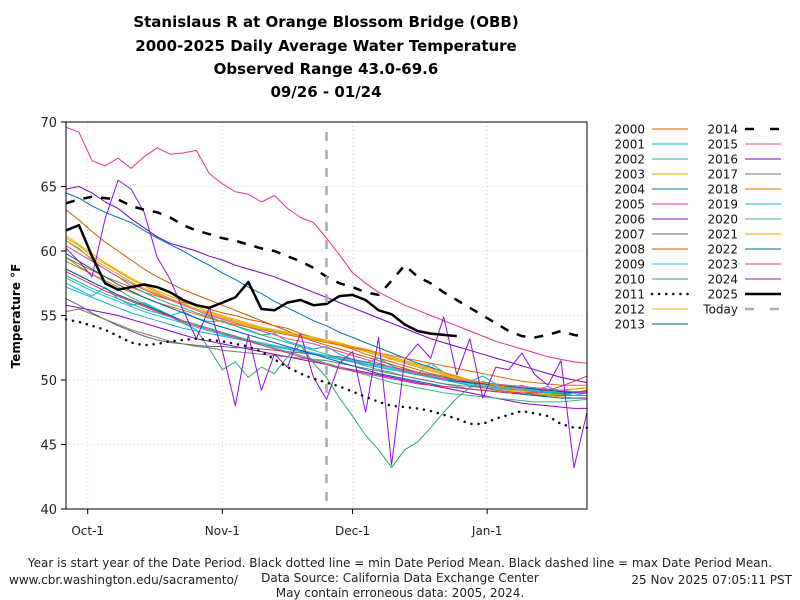  Describe the element at coordinates (722, 145) in the screenshot. I see `legend-label: 2015` at that location.